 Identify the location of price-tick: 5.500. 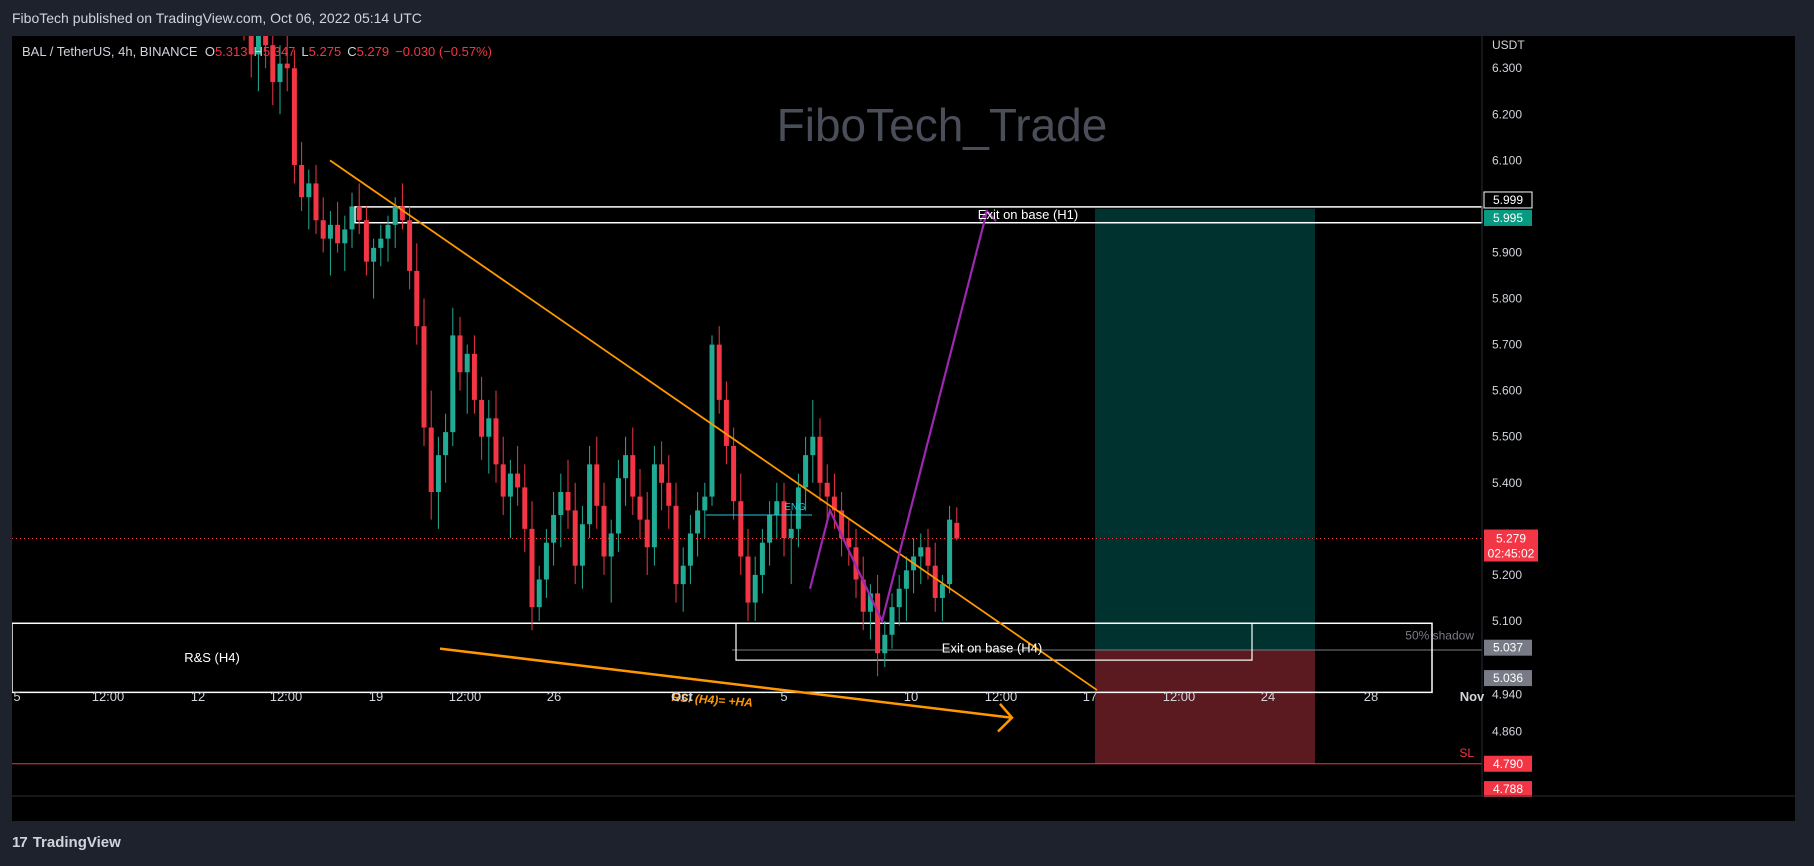
(1507, 437).